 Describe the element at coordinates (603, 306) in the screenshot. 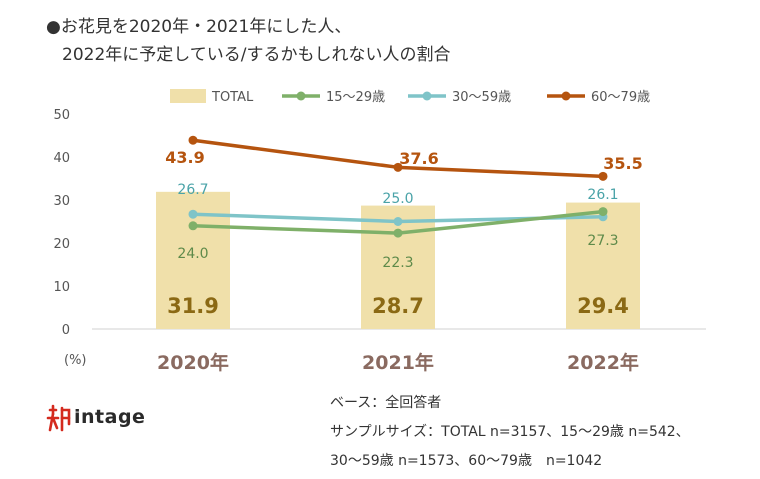

I see `total-bar-label: 29.4` at that location.